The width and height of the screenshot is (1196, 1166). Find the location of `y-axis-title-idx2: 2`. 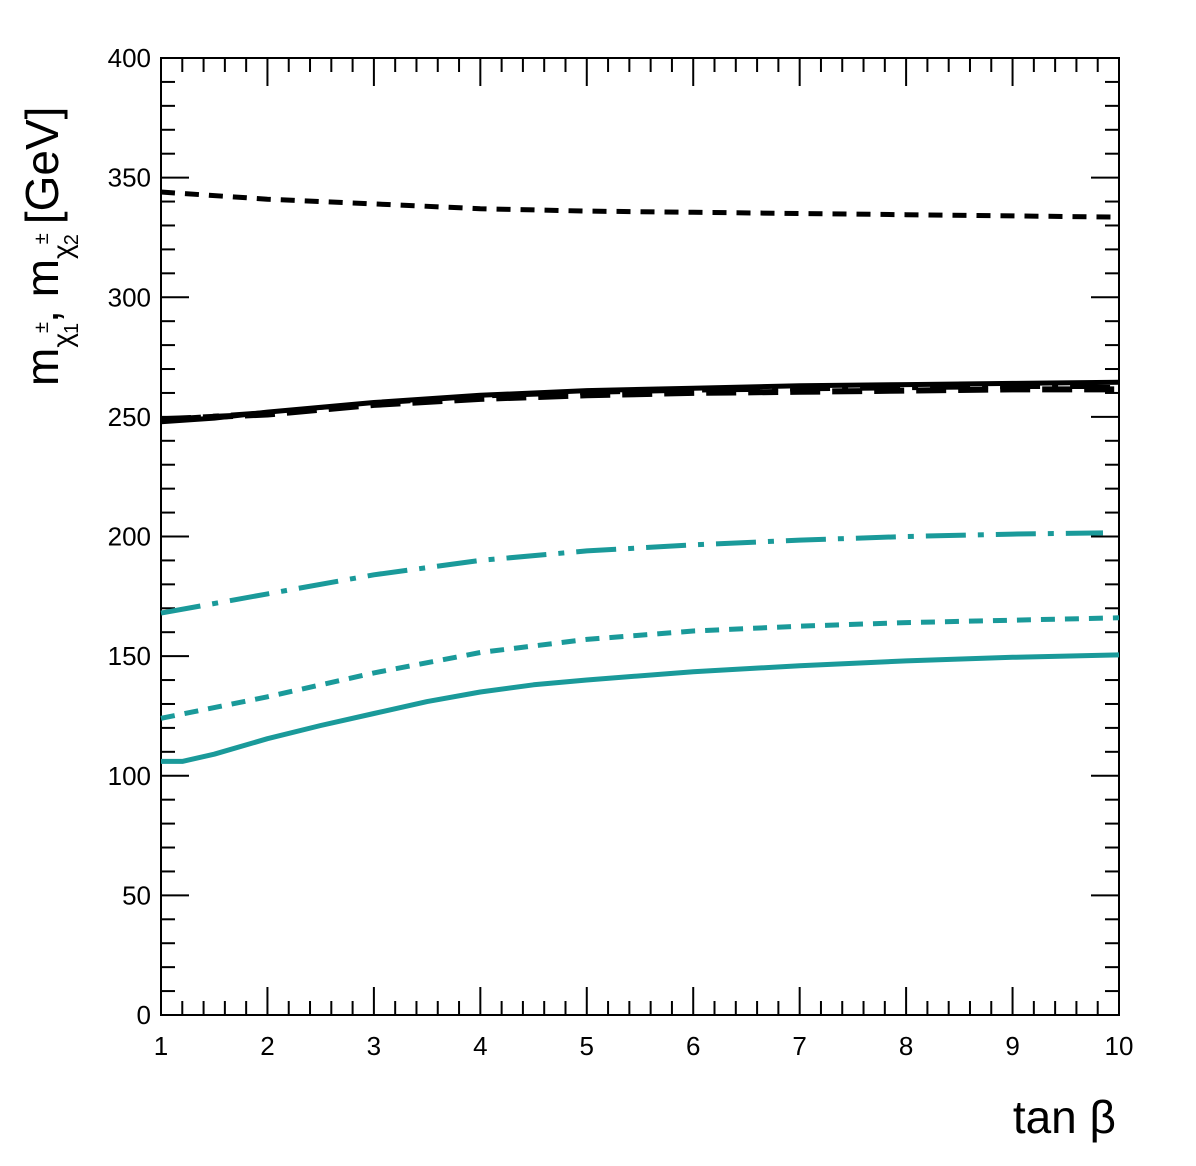

y-axis-title-idx2: 2 is located at coordinates (72, 239).